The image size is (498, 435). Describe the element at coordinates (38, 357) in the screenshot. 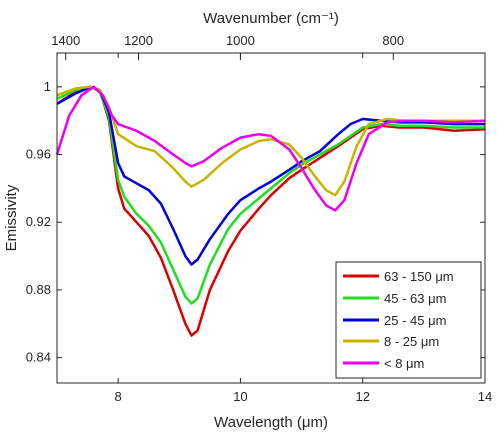

I see `y-tick-label-0: 0.84` at that location.